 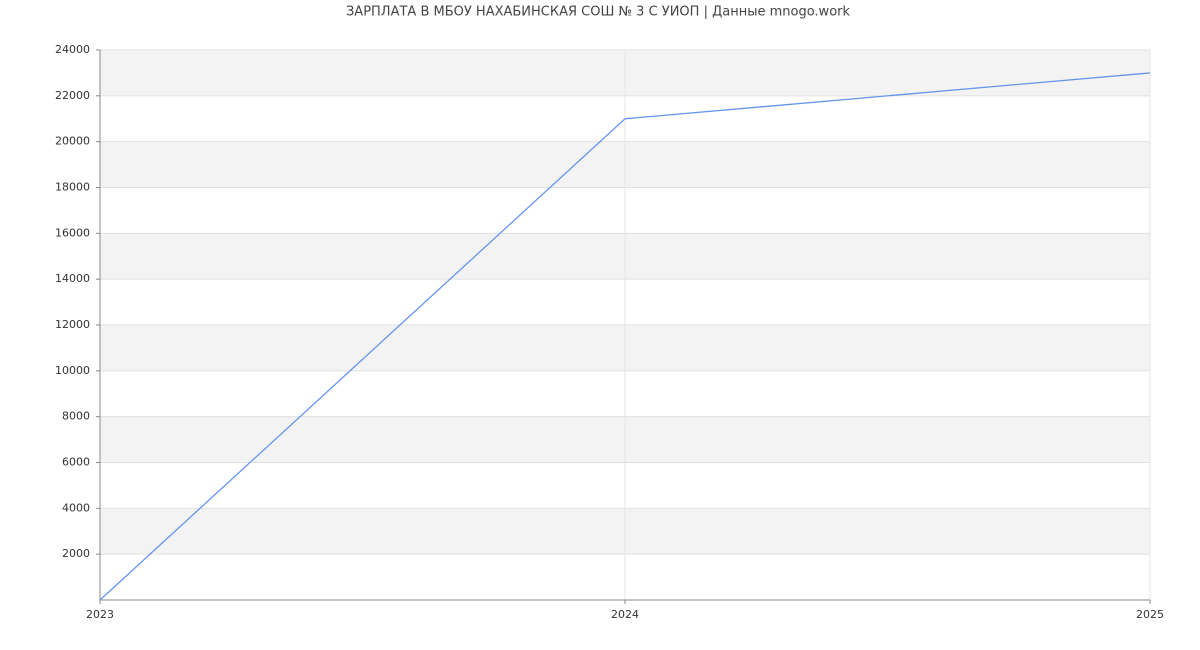 I want to click on y-tick-label: 4000, so click(x=76, y=507).